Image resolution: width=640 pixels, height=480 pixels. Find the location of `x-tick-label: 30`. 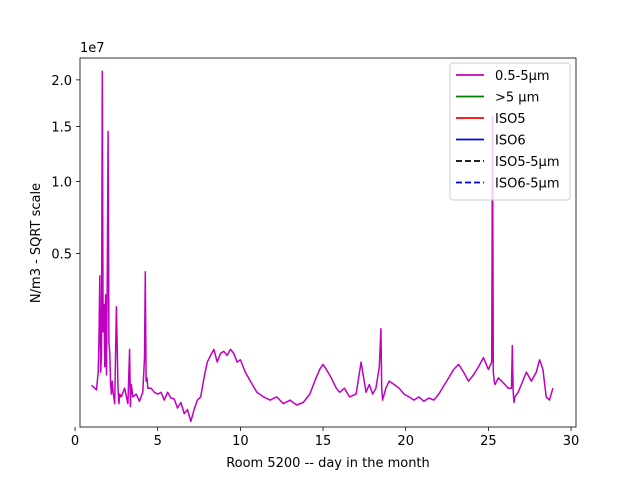

x-tick-label: 30 is located at coordinates (571, 441).